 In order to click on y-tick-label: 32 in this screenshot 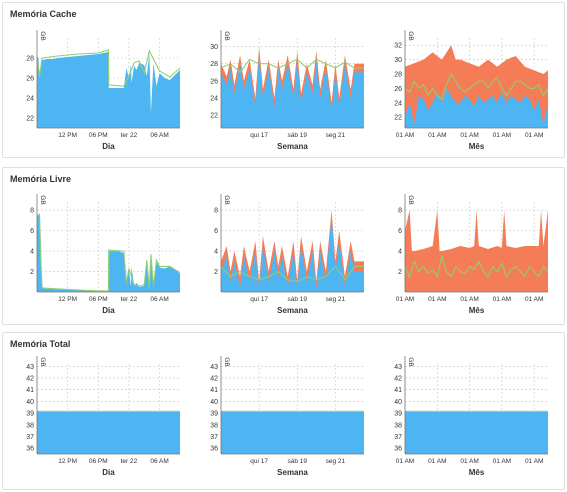, I will do `click(398, 46)`.